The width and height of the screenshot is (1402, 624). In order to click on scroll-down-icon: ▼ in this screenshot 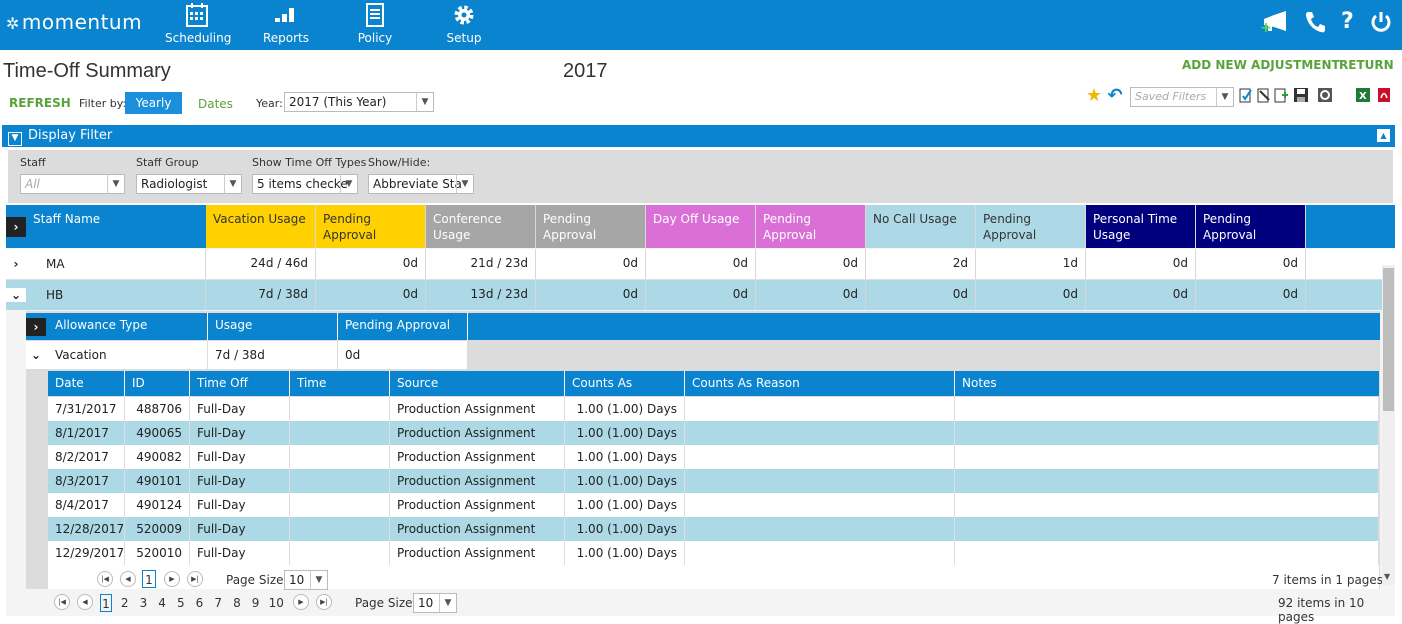, I will do `click(1387, 576)`.